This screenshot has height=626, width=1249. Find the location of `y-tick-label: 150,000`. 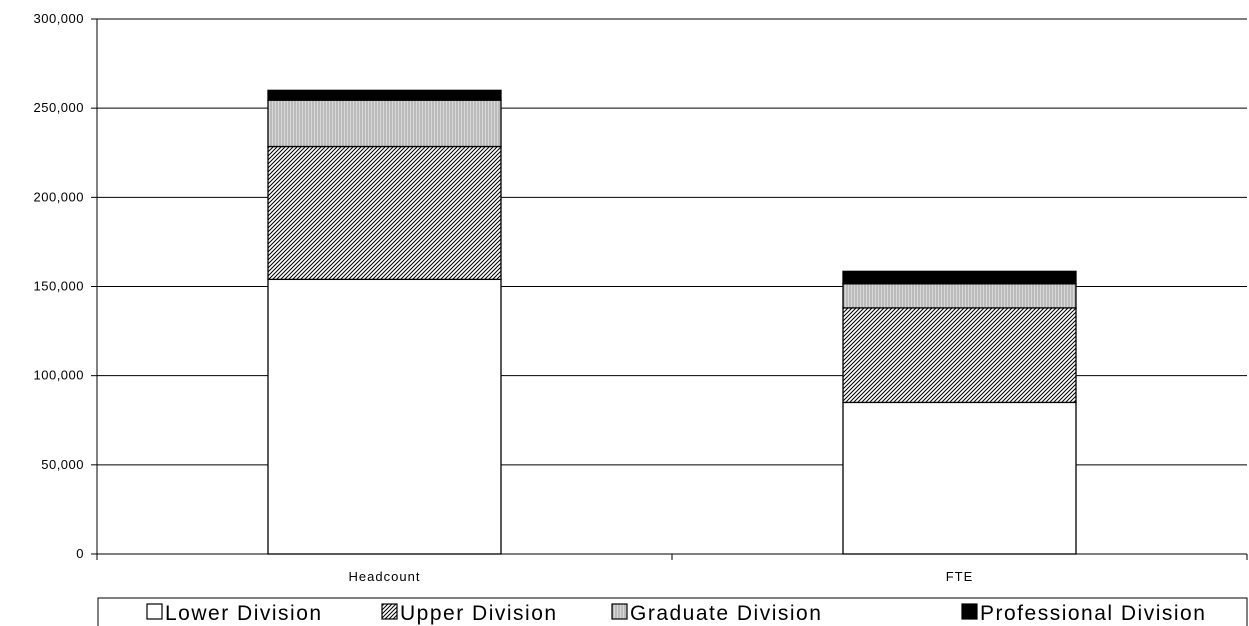

y-tick-label: 150,000 is located at coordinates (59, 286).